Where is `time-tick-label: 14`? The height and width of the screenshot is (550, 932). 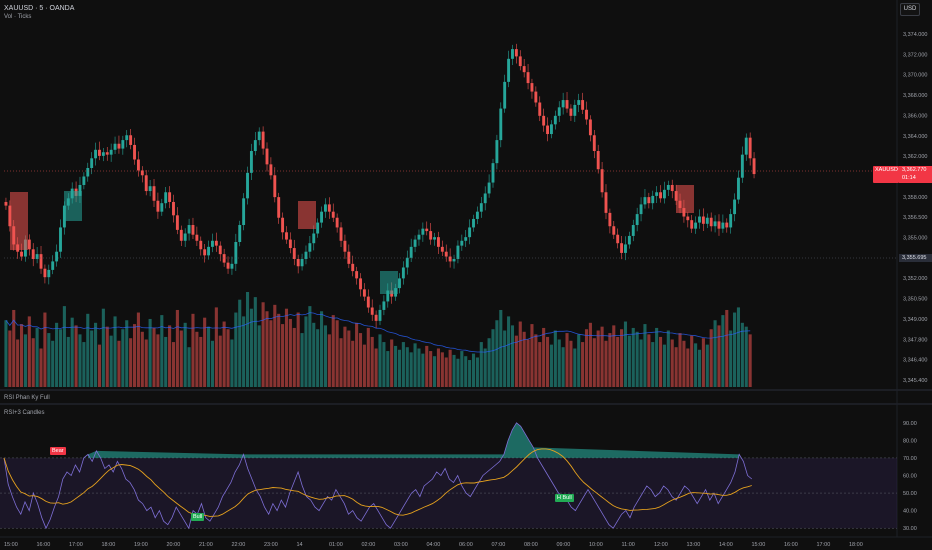
time-tick-label: 14 is located at coordinates (300, 545).